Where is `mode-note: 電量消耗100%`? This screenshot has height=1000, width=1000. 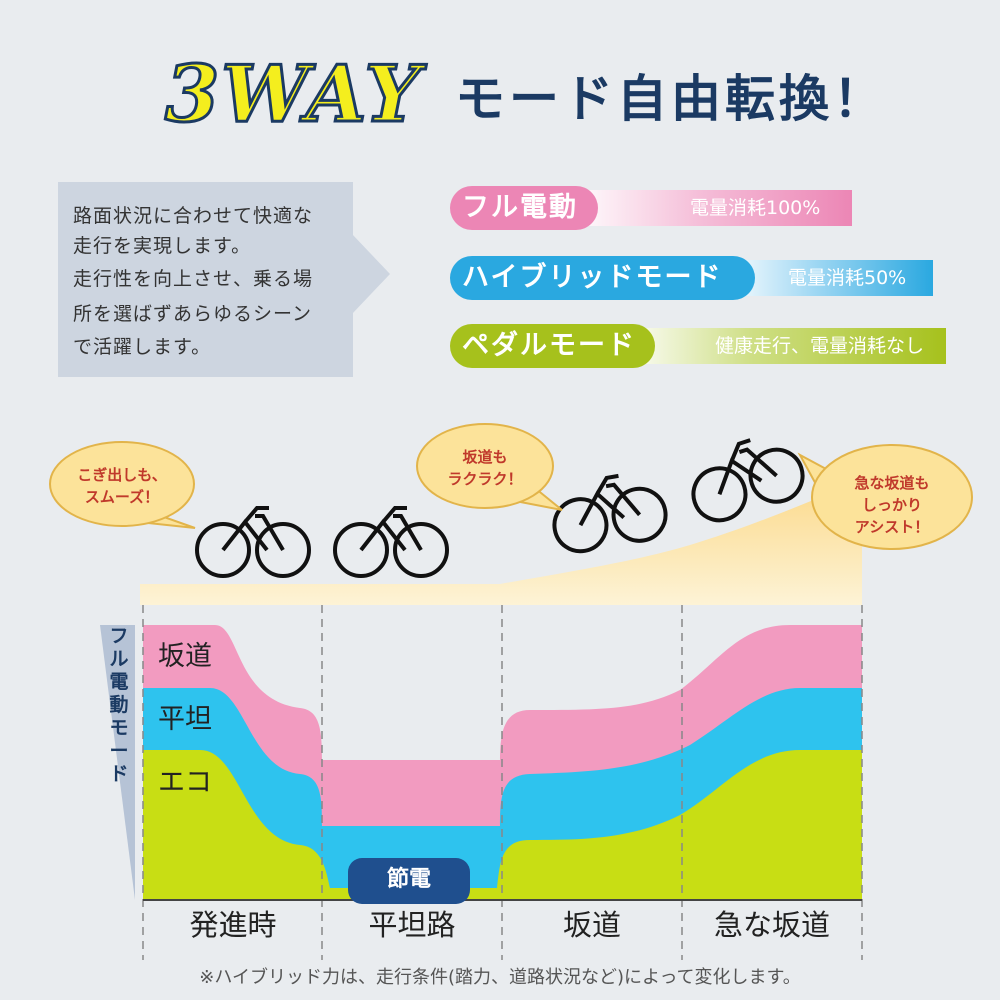 mode-note: 電量消耗100% is located at coordinates (755, 208).